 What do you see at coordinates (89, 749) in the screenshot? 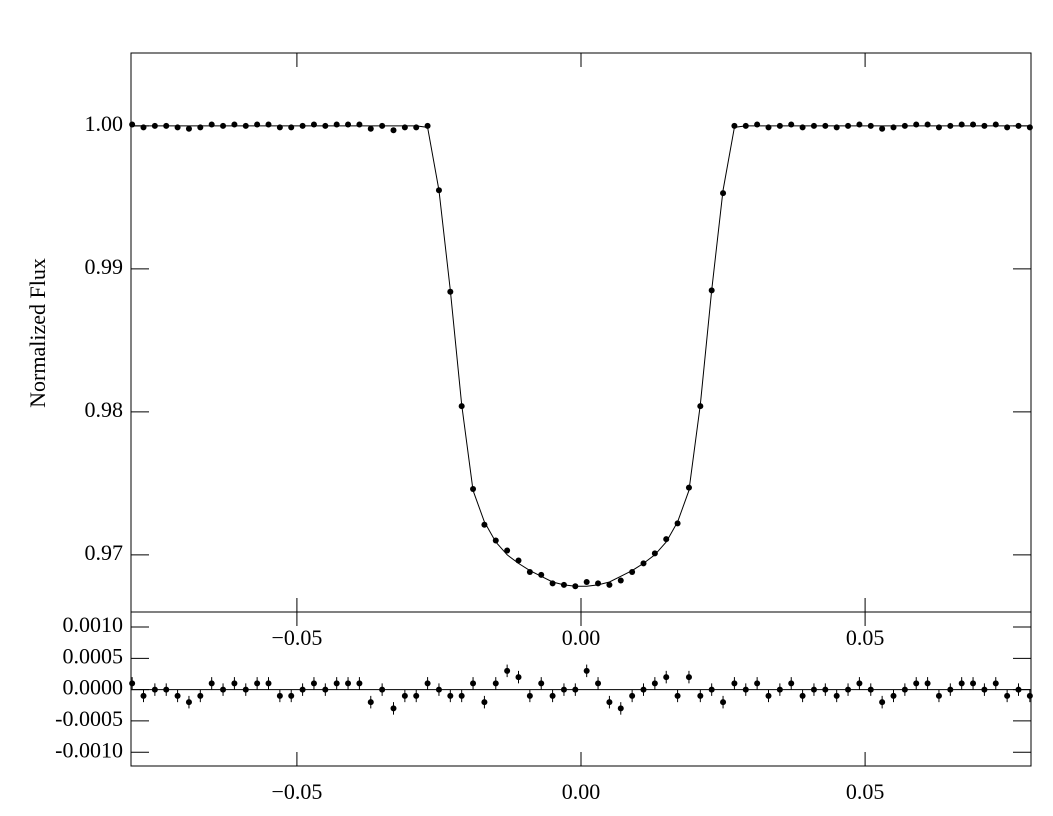
I see `y-tick-label: -0.0010` at bounding box center [89, 749].